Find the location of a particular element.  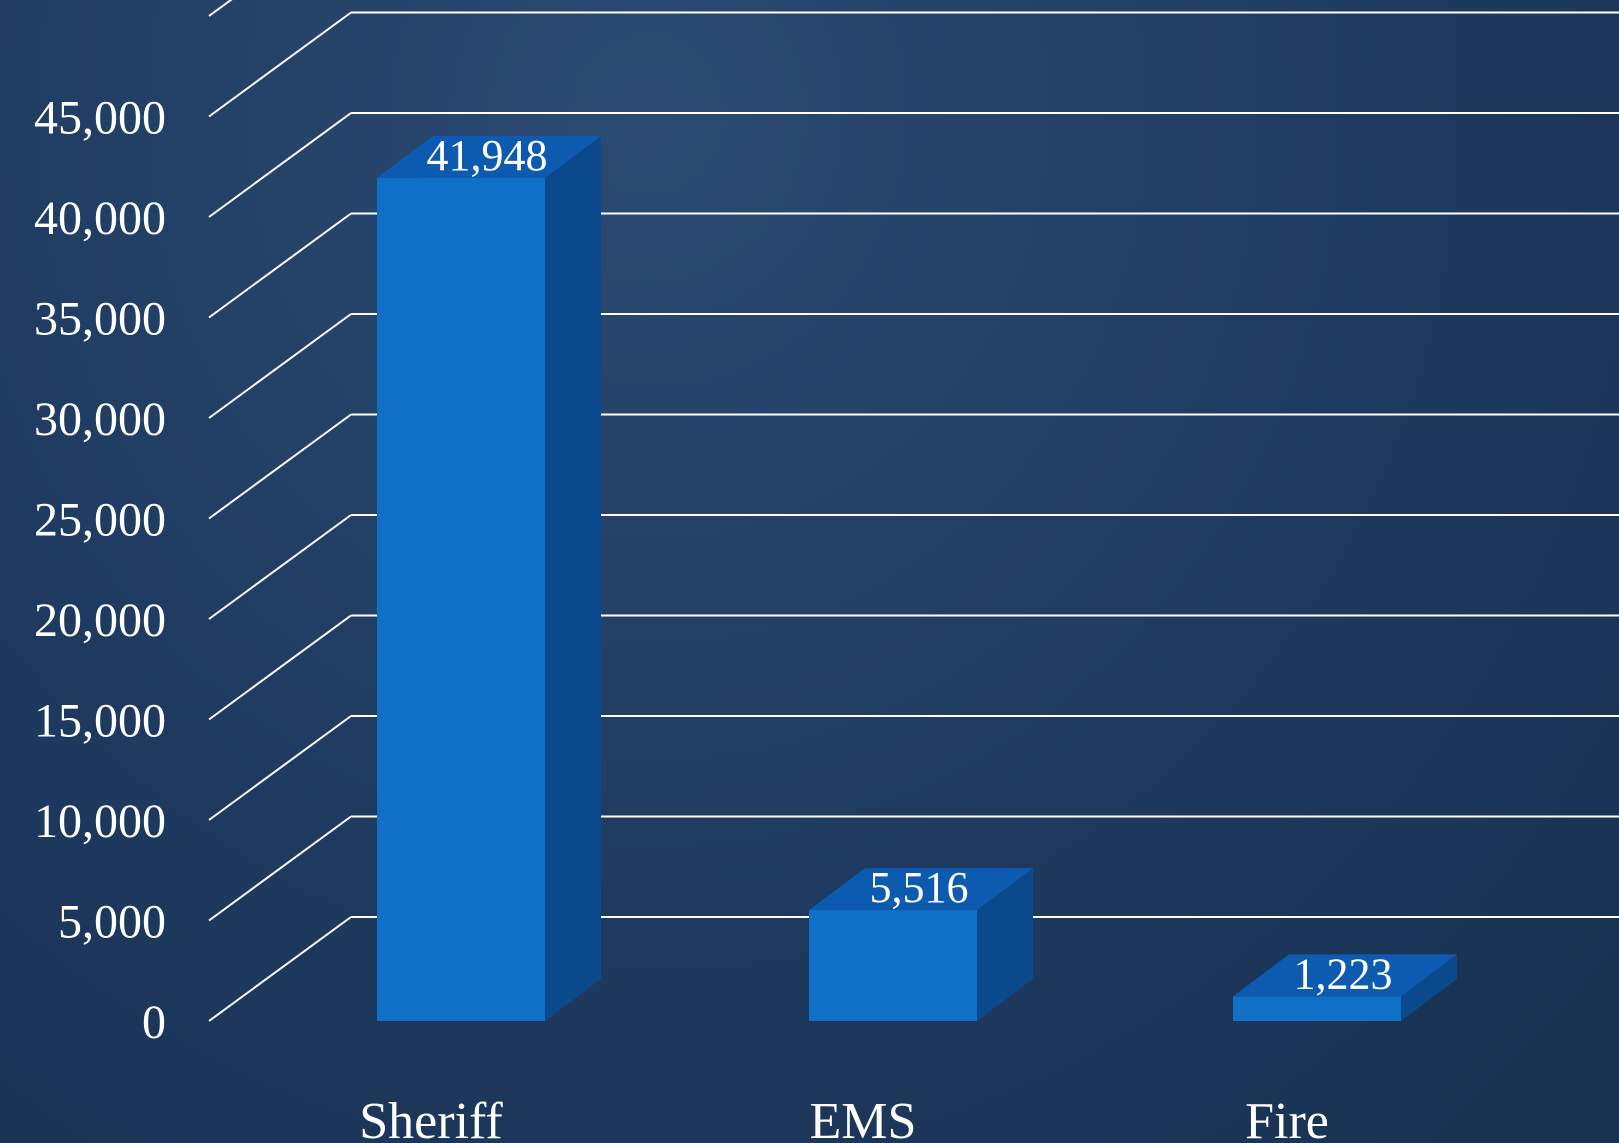

y-tick-label: 25,000 is located at coordinates (100, 520).